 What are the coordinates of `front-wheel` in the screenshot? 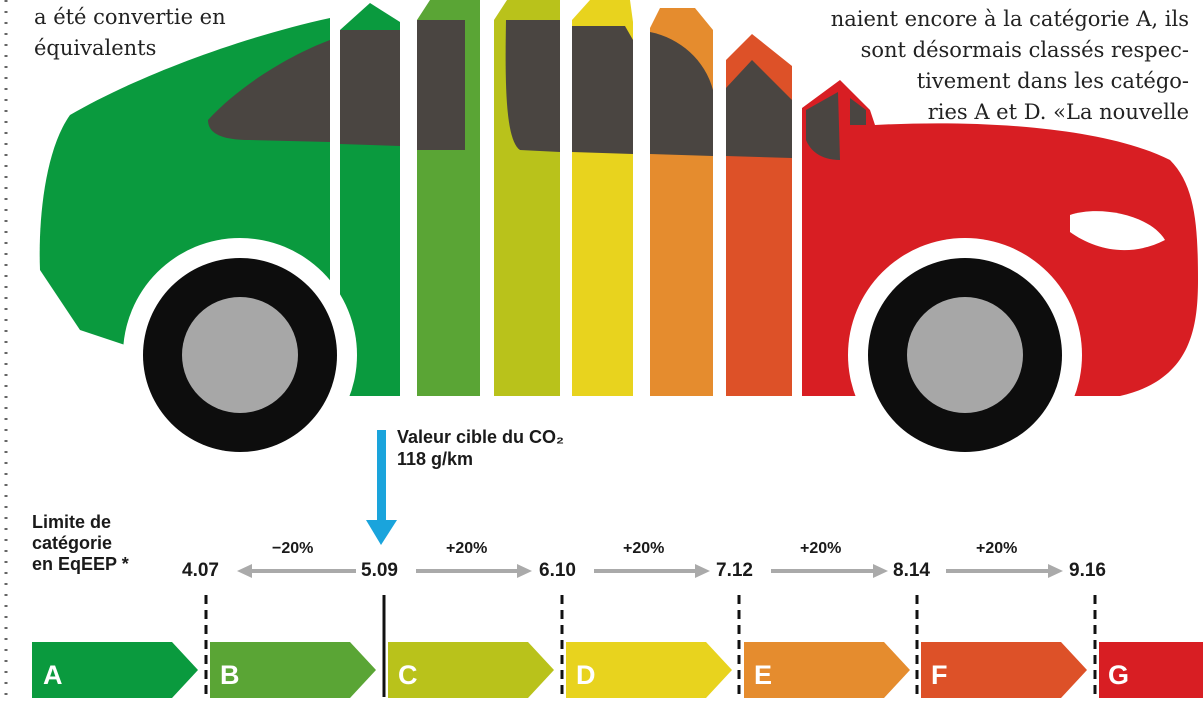 It's located at (240, 355).